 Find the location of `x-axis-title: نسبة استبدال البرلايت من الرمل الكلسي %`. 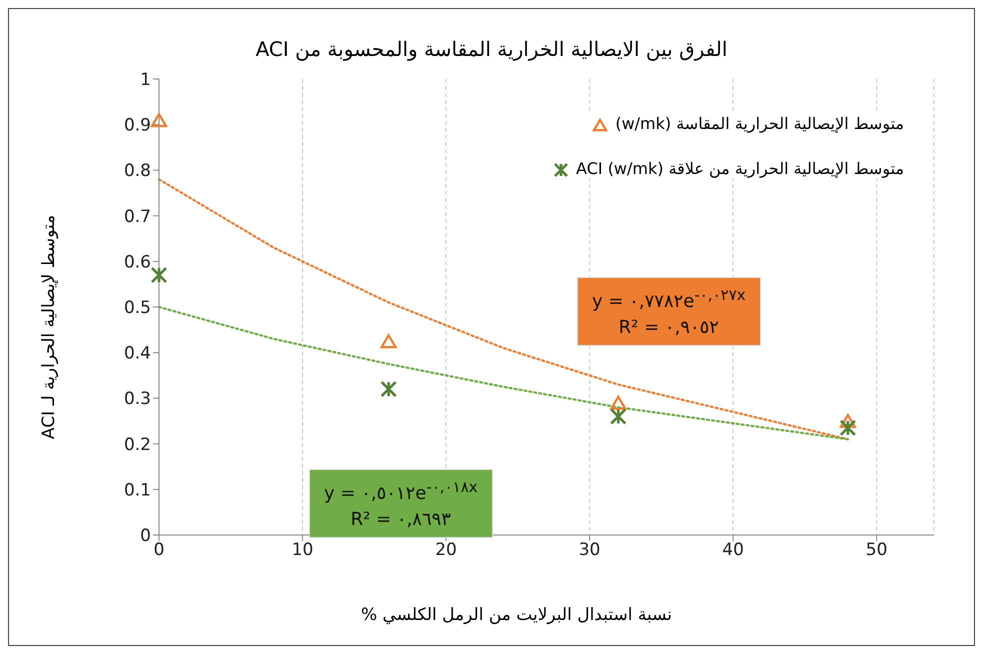

x-axis-title: نسبة استبدال البرلايت من الرمل الكلسي % is located at coordinates (517, 615).